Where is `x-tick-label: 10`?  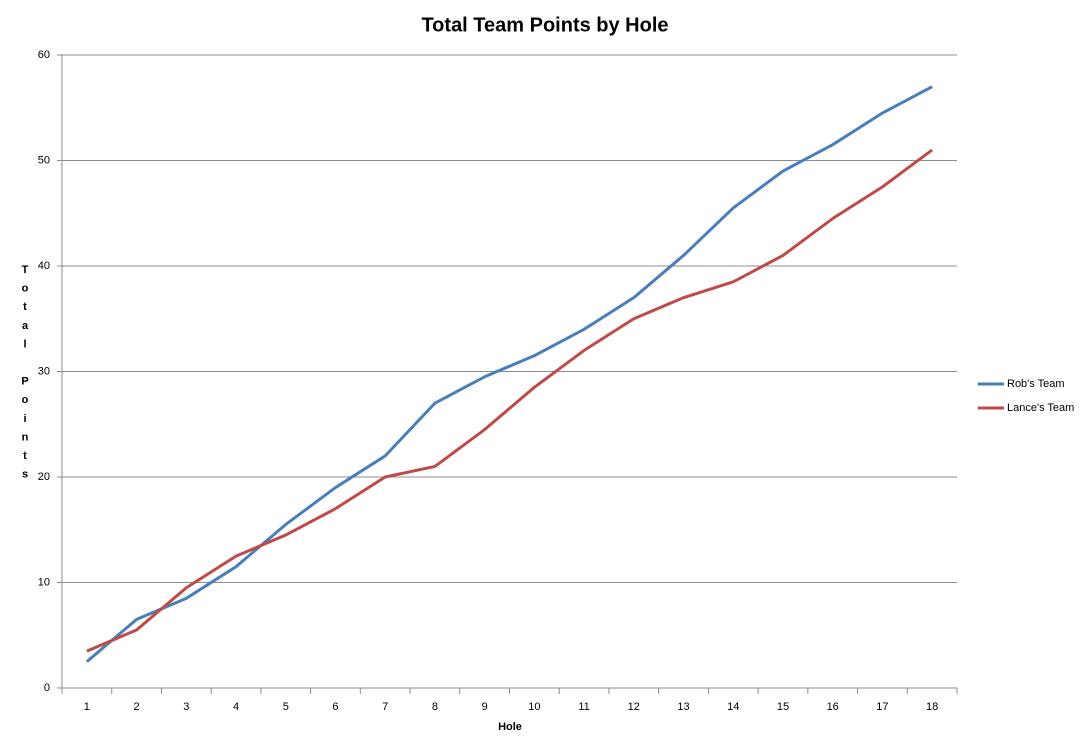
x-tick-label: 10 is located at coordinates (534, 707).